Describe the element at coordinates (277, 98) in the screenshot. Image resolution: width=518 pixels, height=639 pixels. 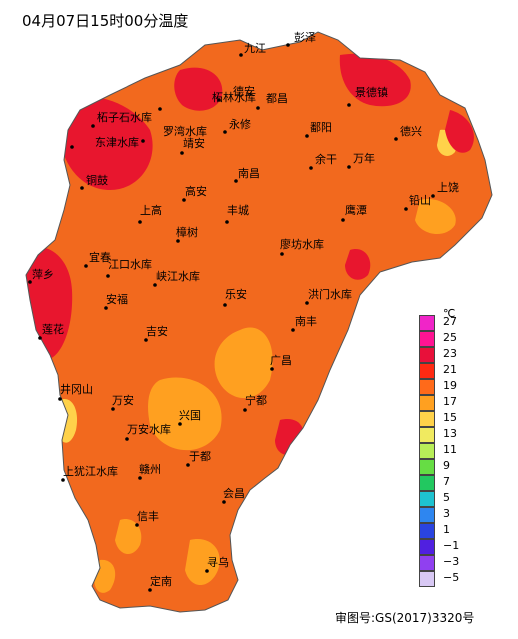
I see `city-label: 都昌` at that location.